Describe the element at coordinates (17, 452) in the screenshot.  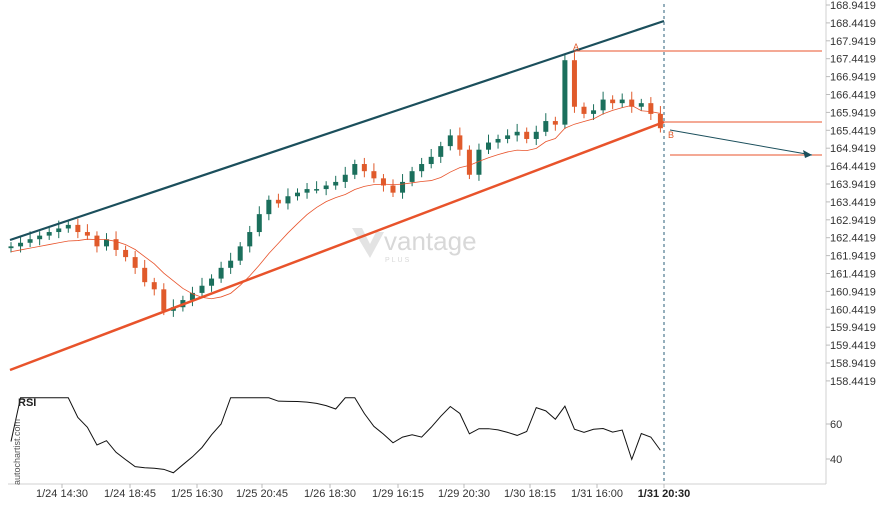
I see `side-brand-text: autochartist.com` at that location.